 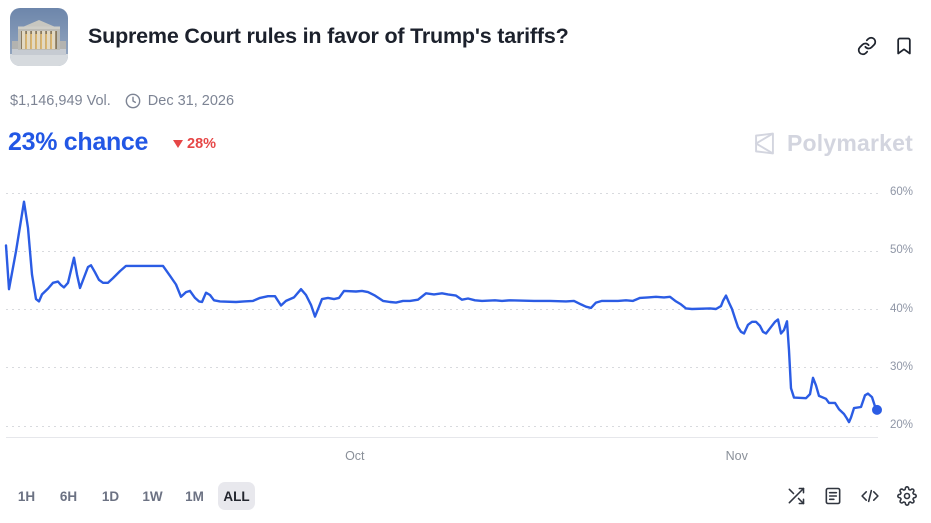 What do you see at coordinates (122, 101) in the screenshot?
I see `market-meta: $1,146,949 Vol. Dec 31, 2026` at bounding box center [122, 101].